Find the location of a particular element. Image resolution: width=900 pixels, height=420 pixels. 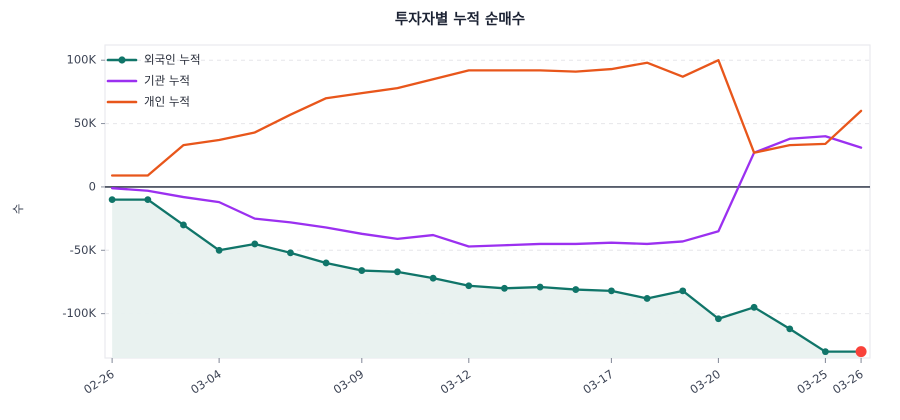

y-tick-label-1: 50K is located at coordinates (85, 123).